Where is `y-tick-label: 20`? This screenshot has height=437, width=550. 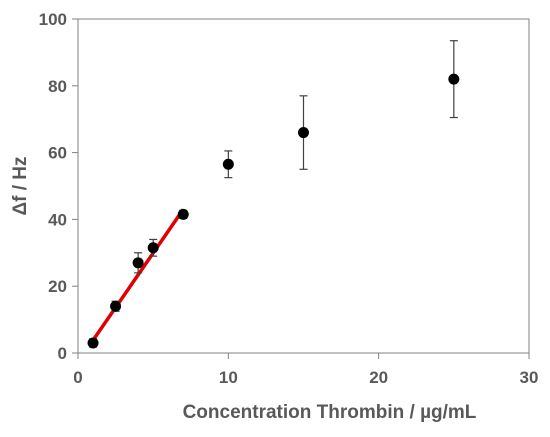 y-tick-label: 20 is located at coordinates (57, 286).